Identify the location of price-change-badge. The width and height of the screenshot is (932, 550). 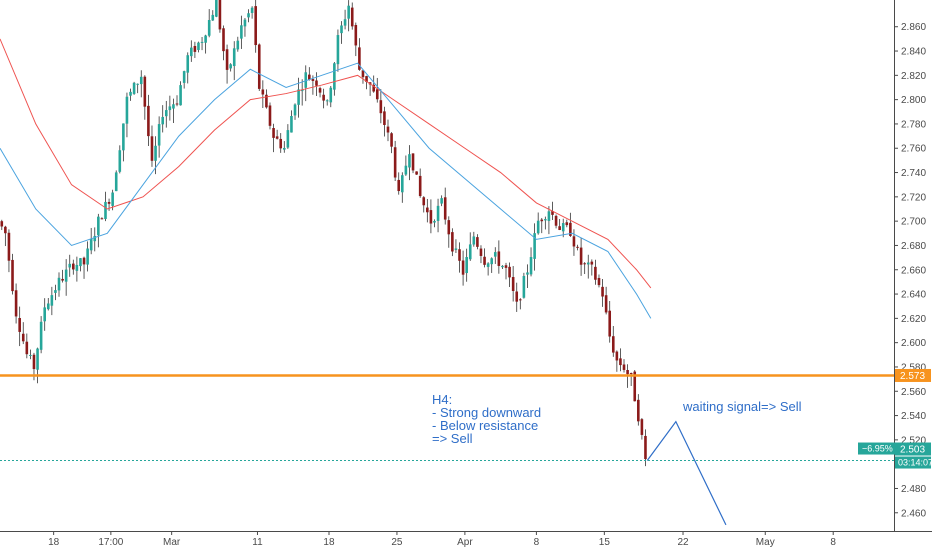
(877, 448).